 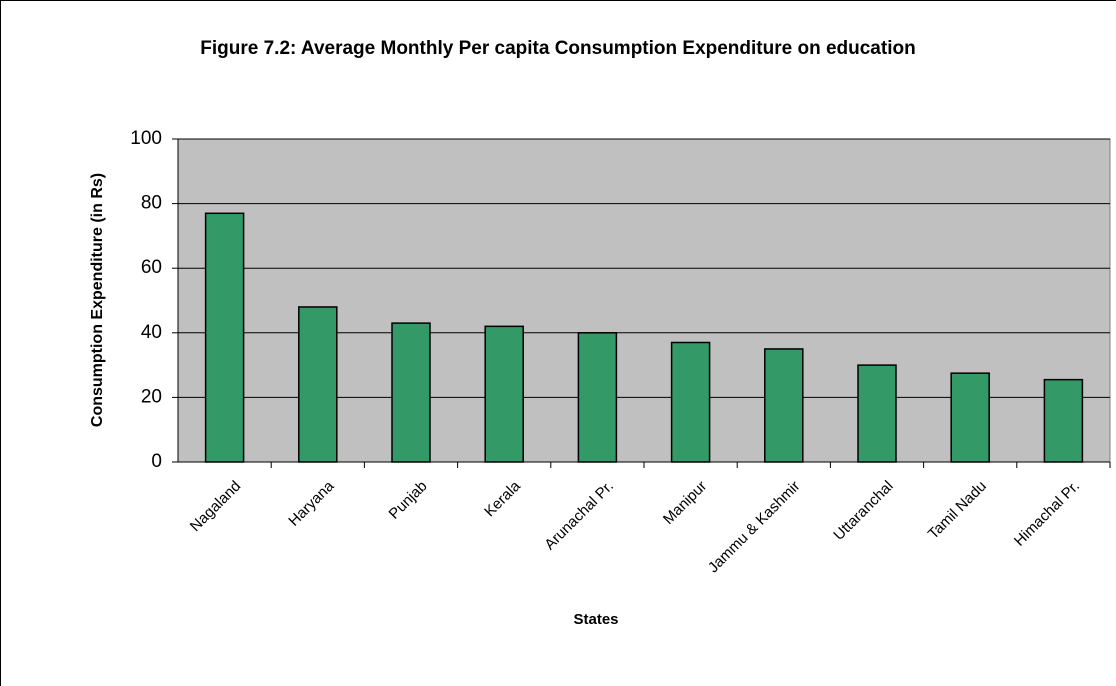 I want to click on y-tick-label: 60, so click(x=151, y=267).